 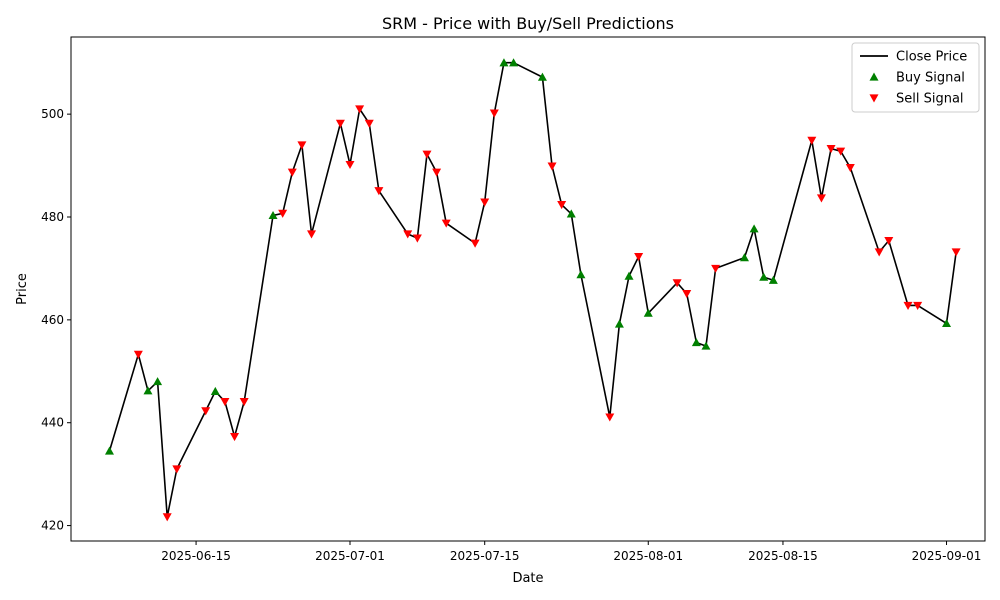 What do you see at coordinates (874, 76) in the screenshot?
I see `legend-buy-swatch` at bounding box center [874, 76].